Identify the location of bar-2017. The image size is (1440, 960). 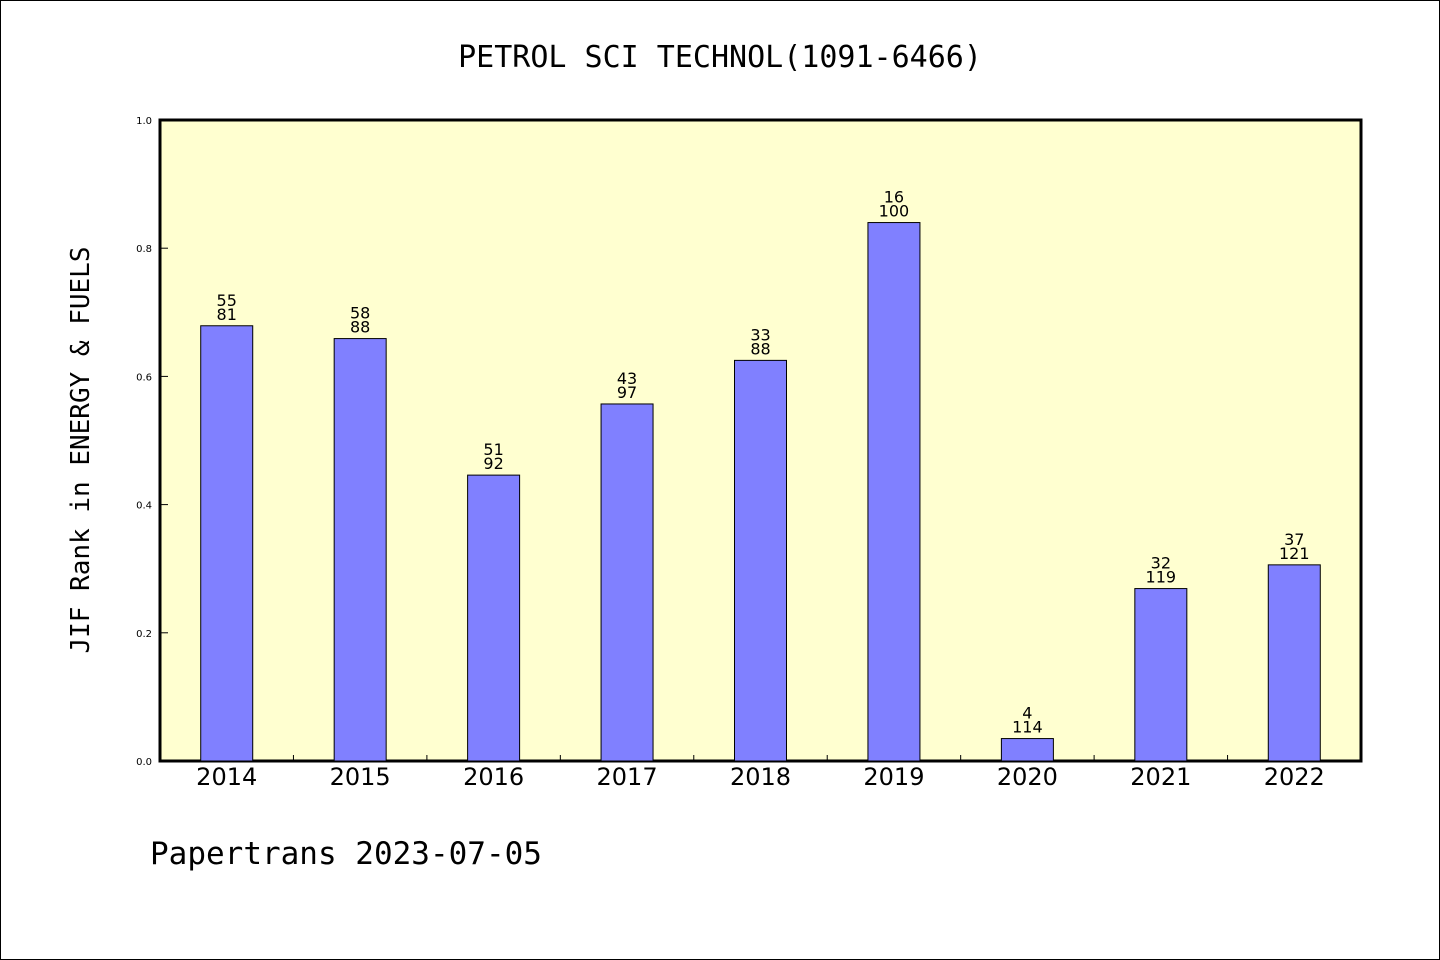
(627, 582).